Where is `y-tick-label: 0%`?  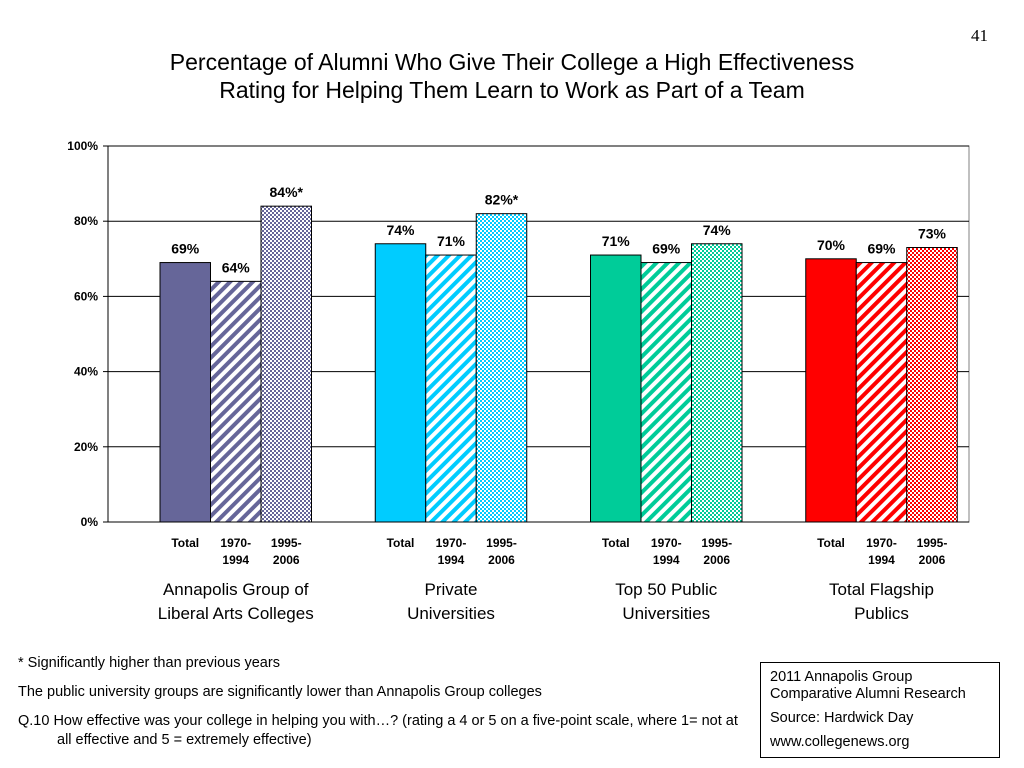 y-tick-label: 0% is located at coordinates (90, 522).